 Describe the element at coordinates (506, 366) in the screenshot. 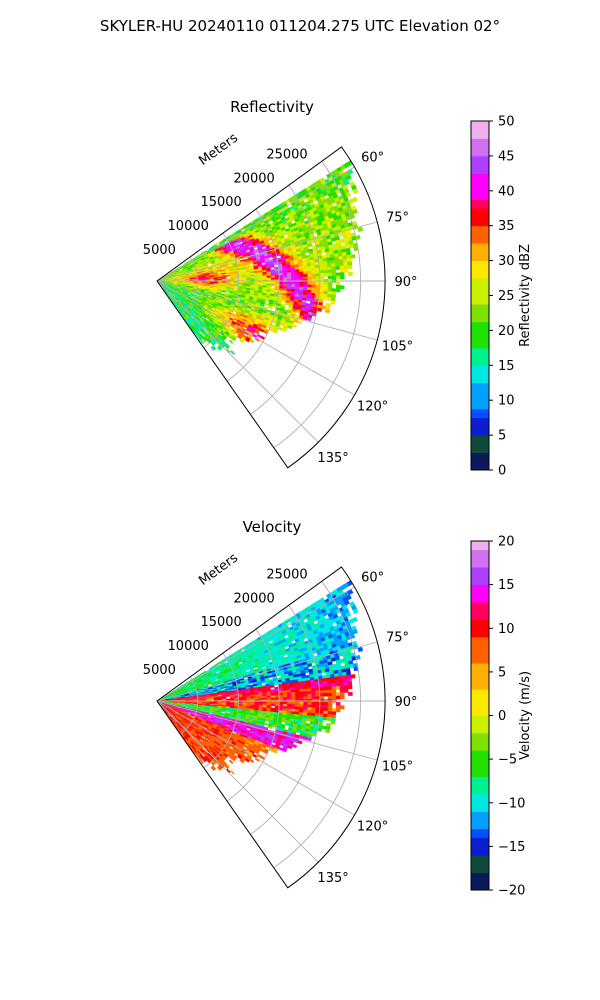

I see `reflectivity-colorbar-tick-label: 15` at that location.